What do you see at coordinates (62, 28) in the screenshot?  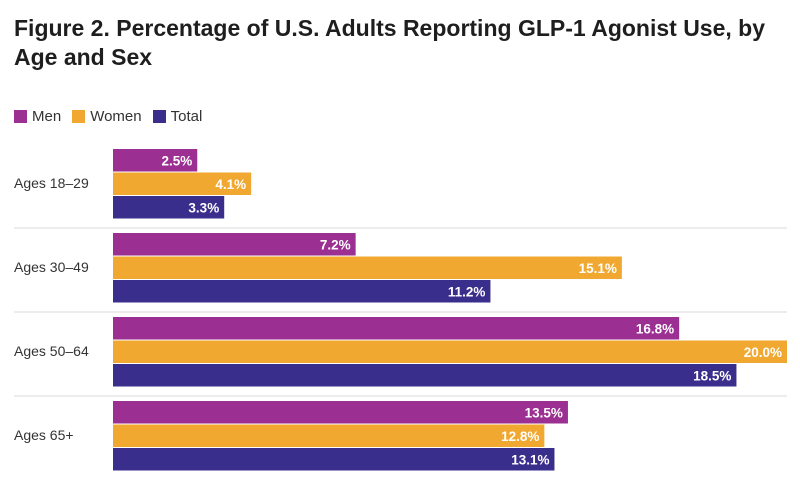 I see `figure-number: Figure 2.` at bounding box center [62, 28].